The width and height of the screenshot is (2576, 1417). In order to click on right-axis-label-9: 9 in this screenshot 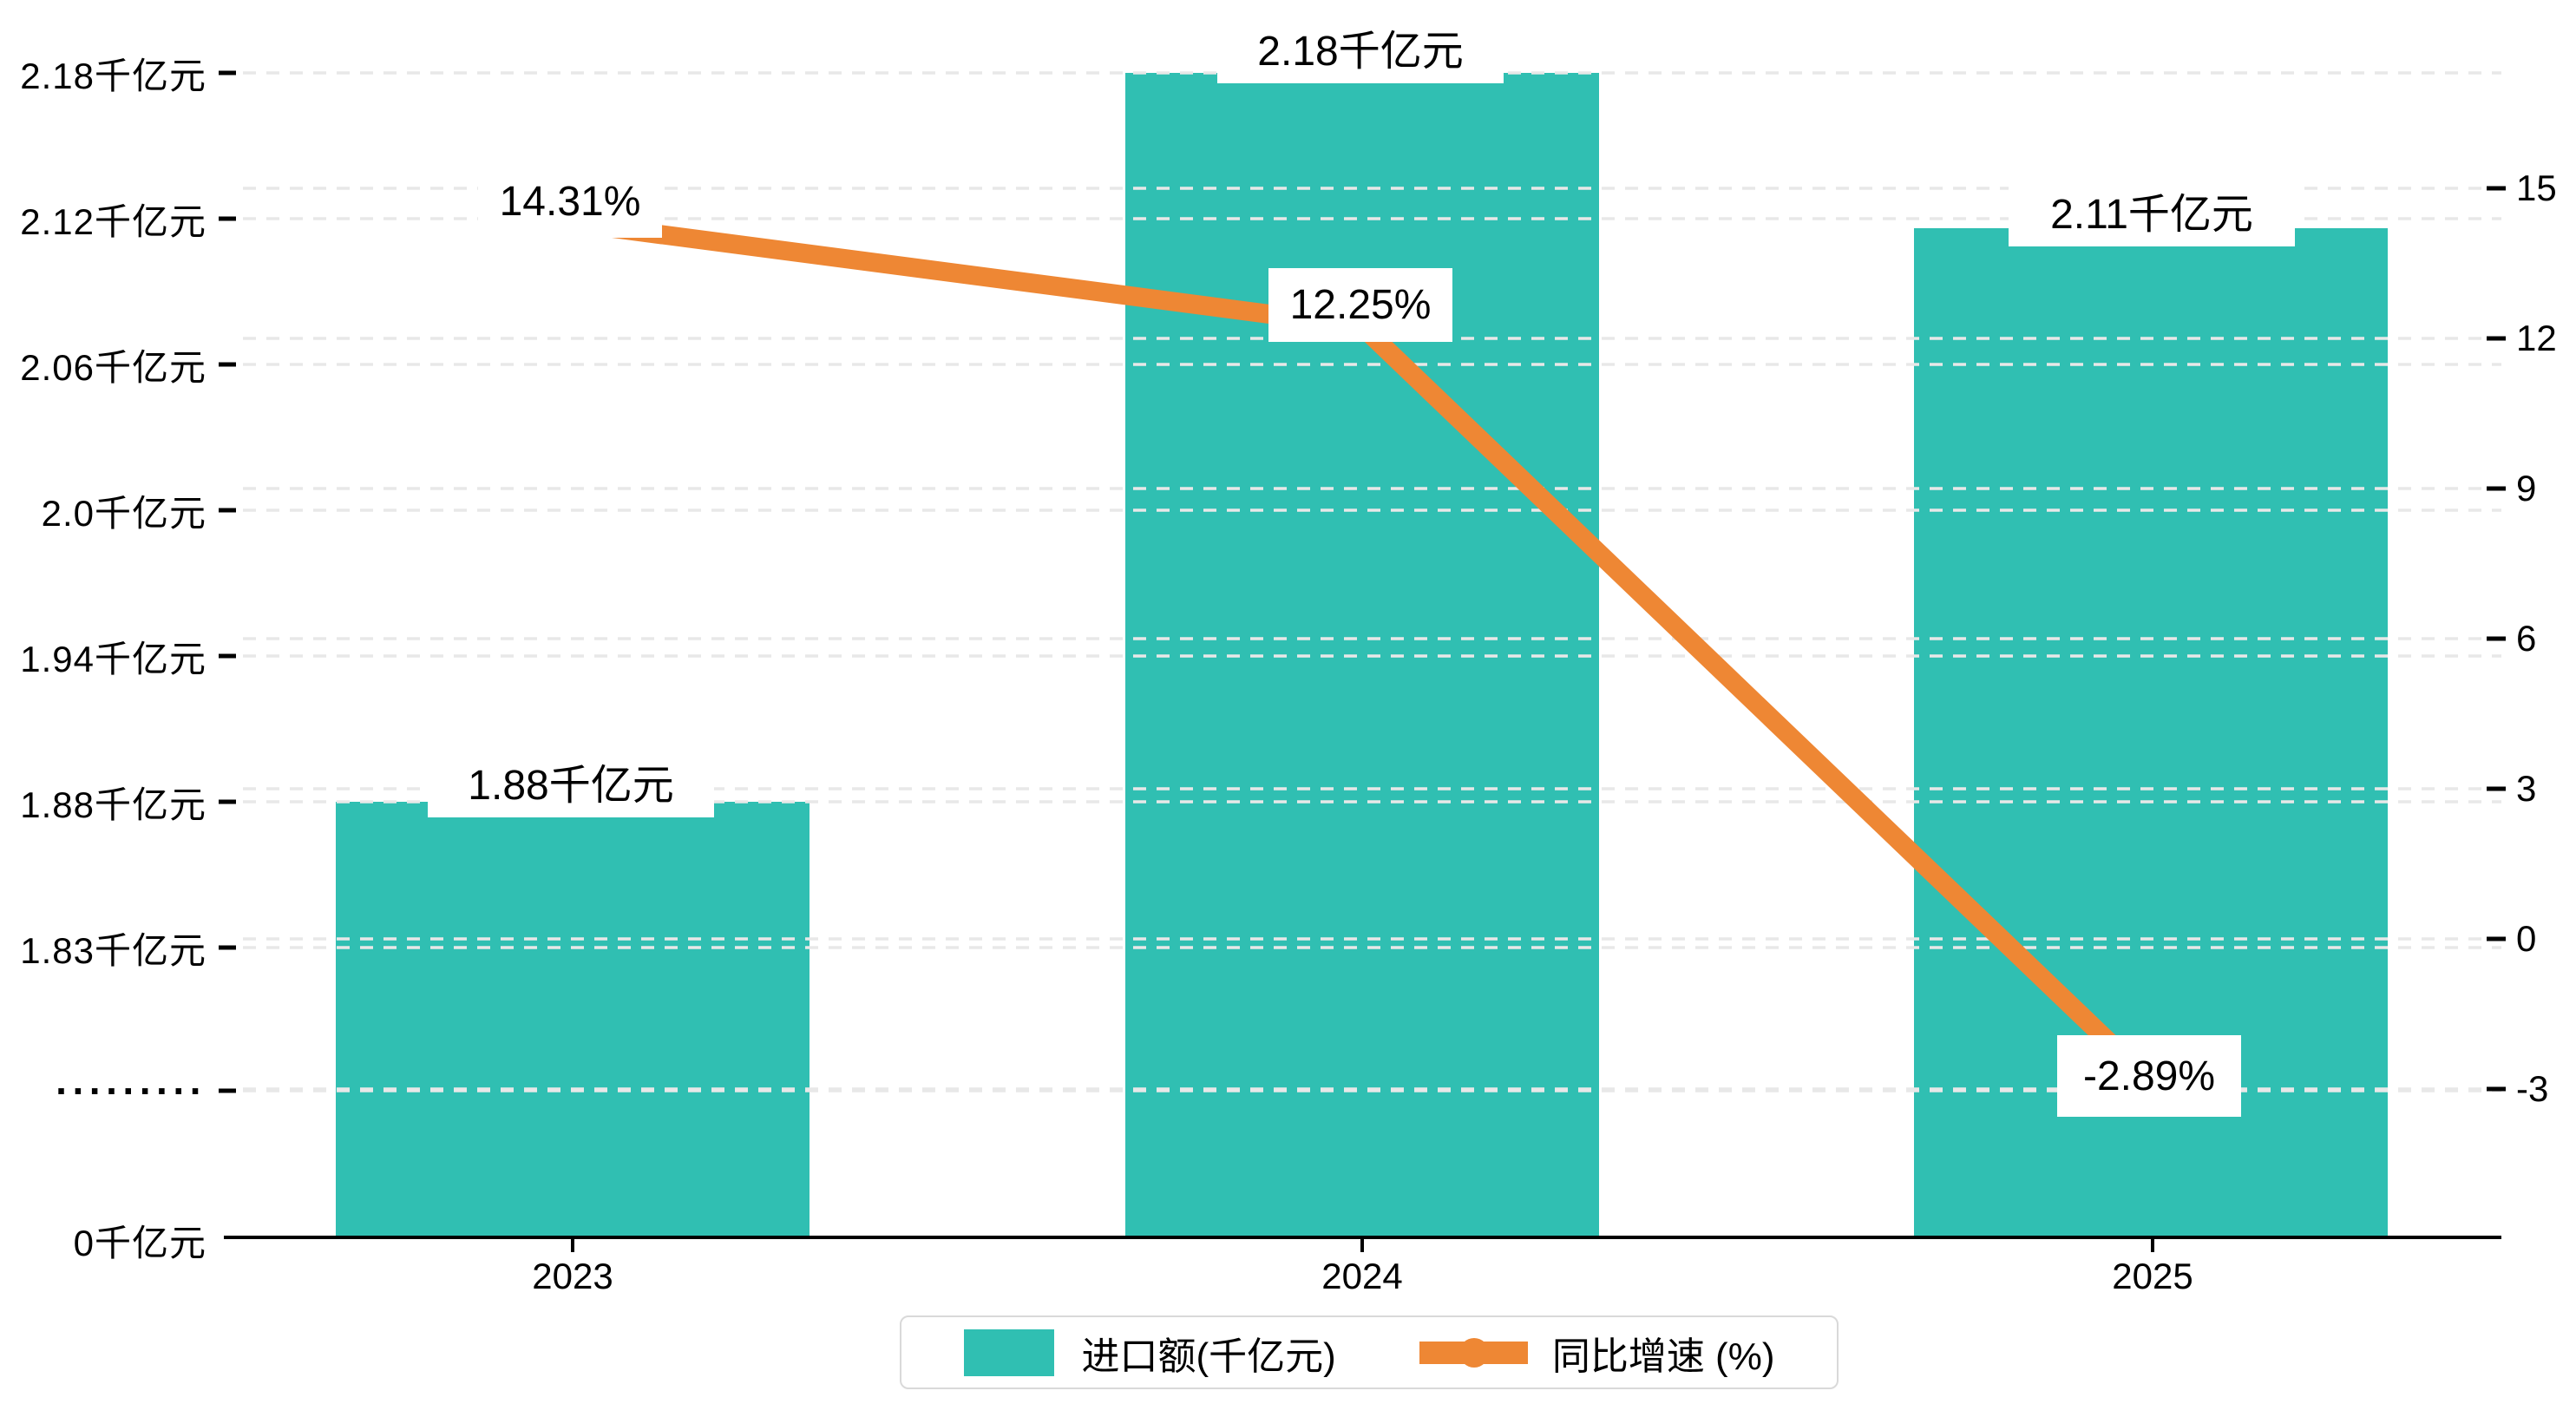, I will do `click(2526, 488)`.